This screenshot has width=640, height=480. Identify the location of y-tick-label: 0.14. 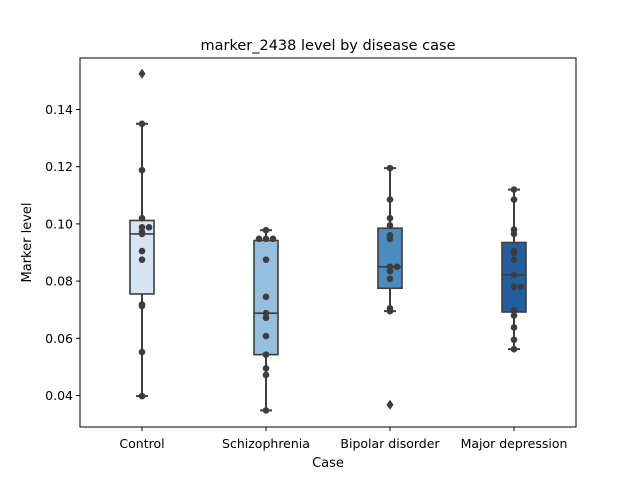
(59, 109).